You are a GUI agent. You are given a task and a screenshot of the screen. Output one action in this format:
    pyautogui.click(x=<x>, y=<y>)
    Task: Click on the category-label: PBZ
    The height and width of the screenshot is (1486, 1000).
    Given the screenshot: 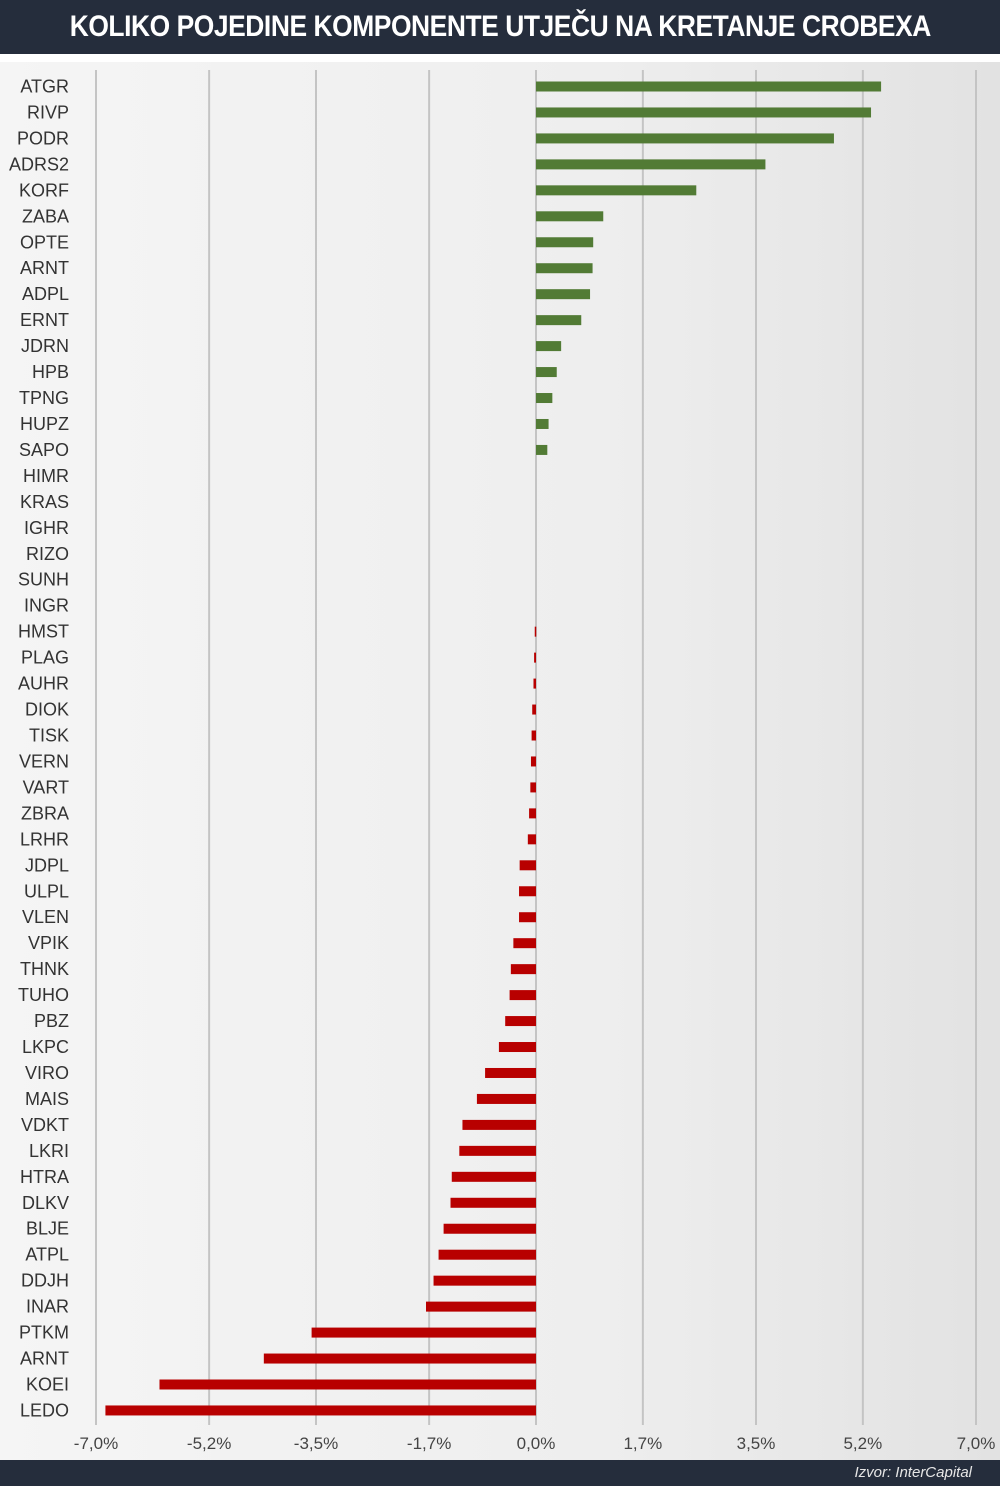 What is the action you would take?
    pyautogui.click(x=51, y=1021)
    